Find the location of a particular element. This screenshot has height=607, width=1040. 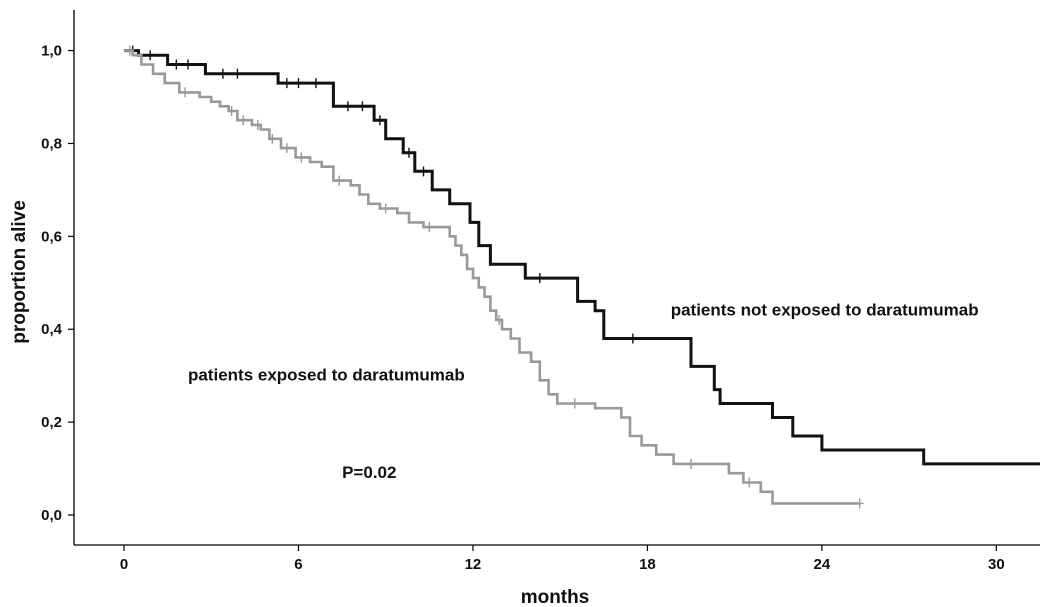

annotation-label: P=0.02 is located at coordinates (369, 472).